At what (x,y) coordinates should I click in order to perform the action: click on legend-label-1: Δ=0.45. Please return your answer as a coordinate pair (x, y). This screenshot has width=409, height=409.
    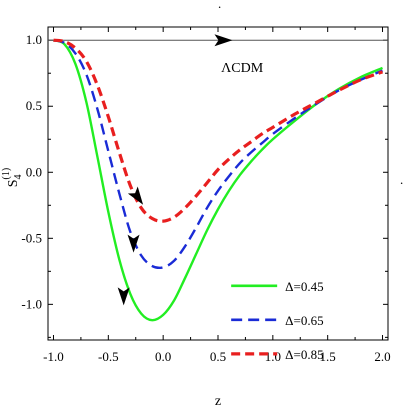
    Looking at the image, I should click on (304, 286).